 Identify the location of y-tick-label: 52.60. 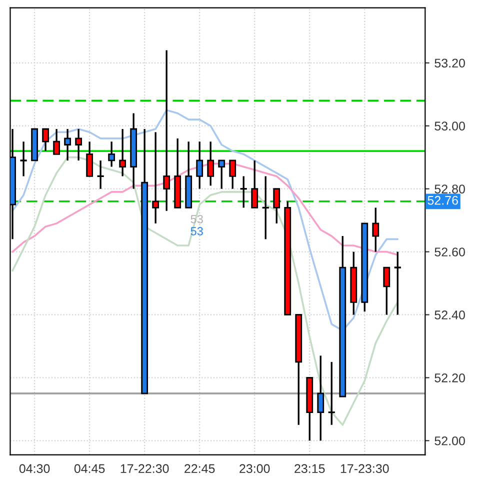
(449, 252).